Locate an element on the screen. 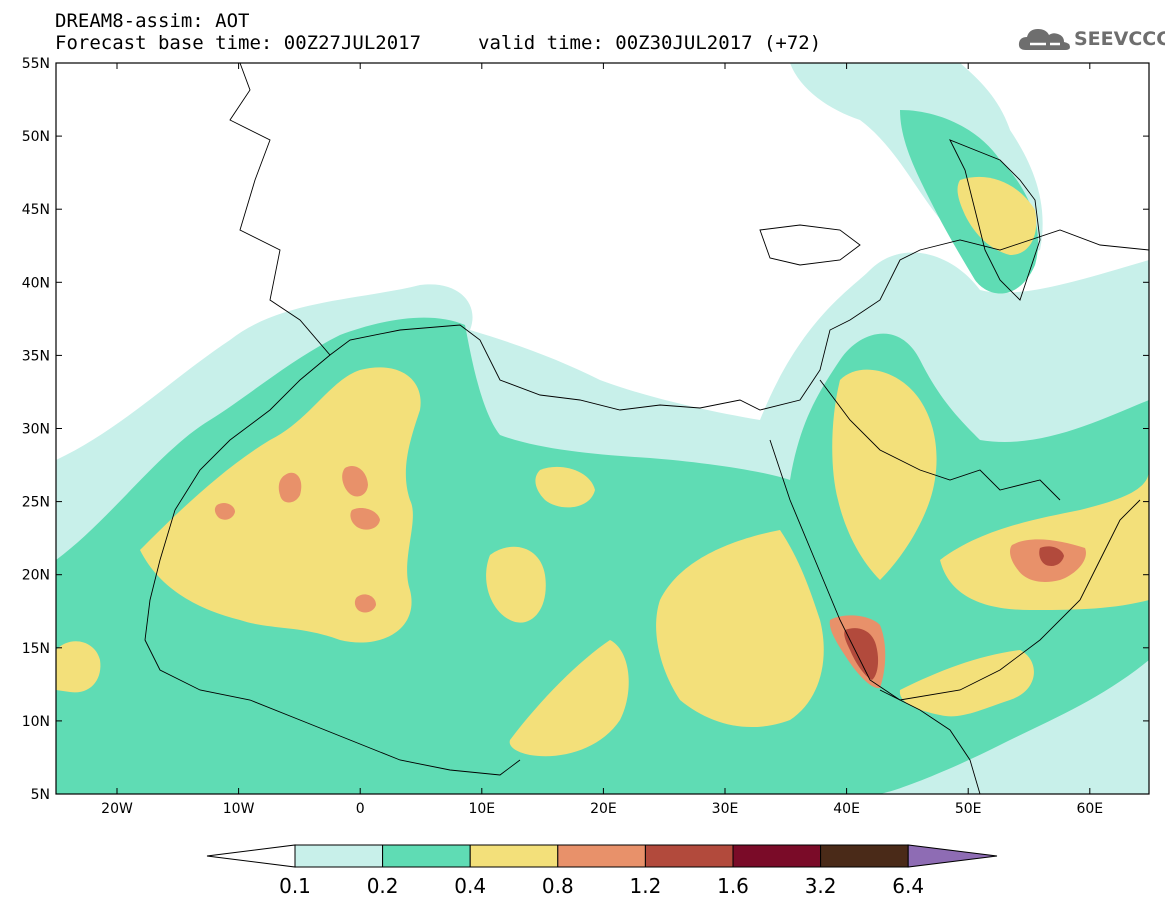  valid-time: valid time: 00Z30JUL2017 (+72) is located at coordinates (650, 43).